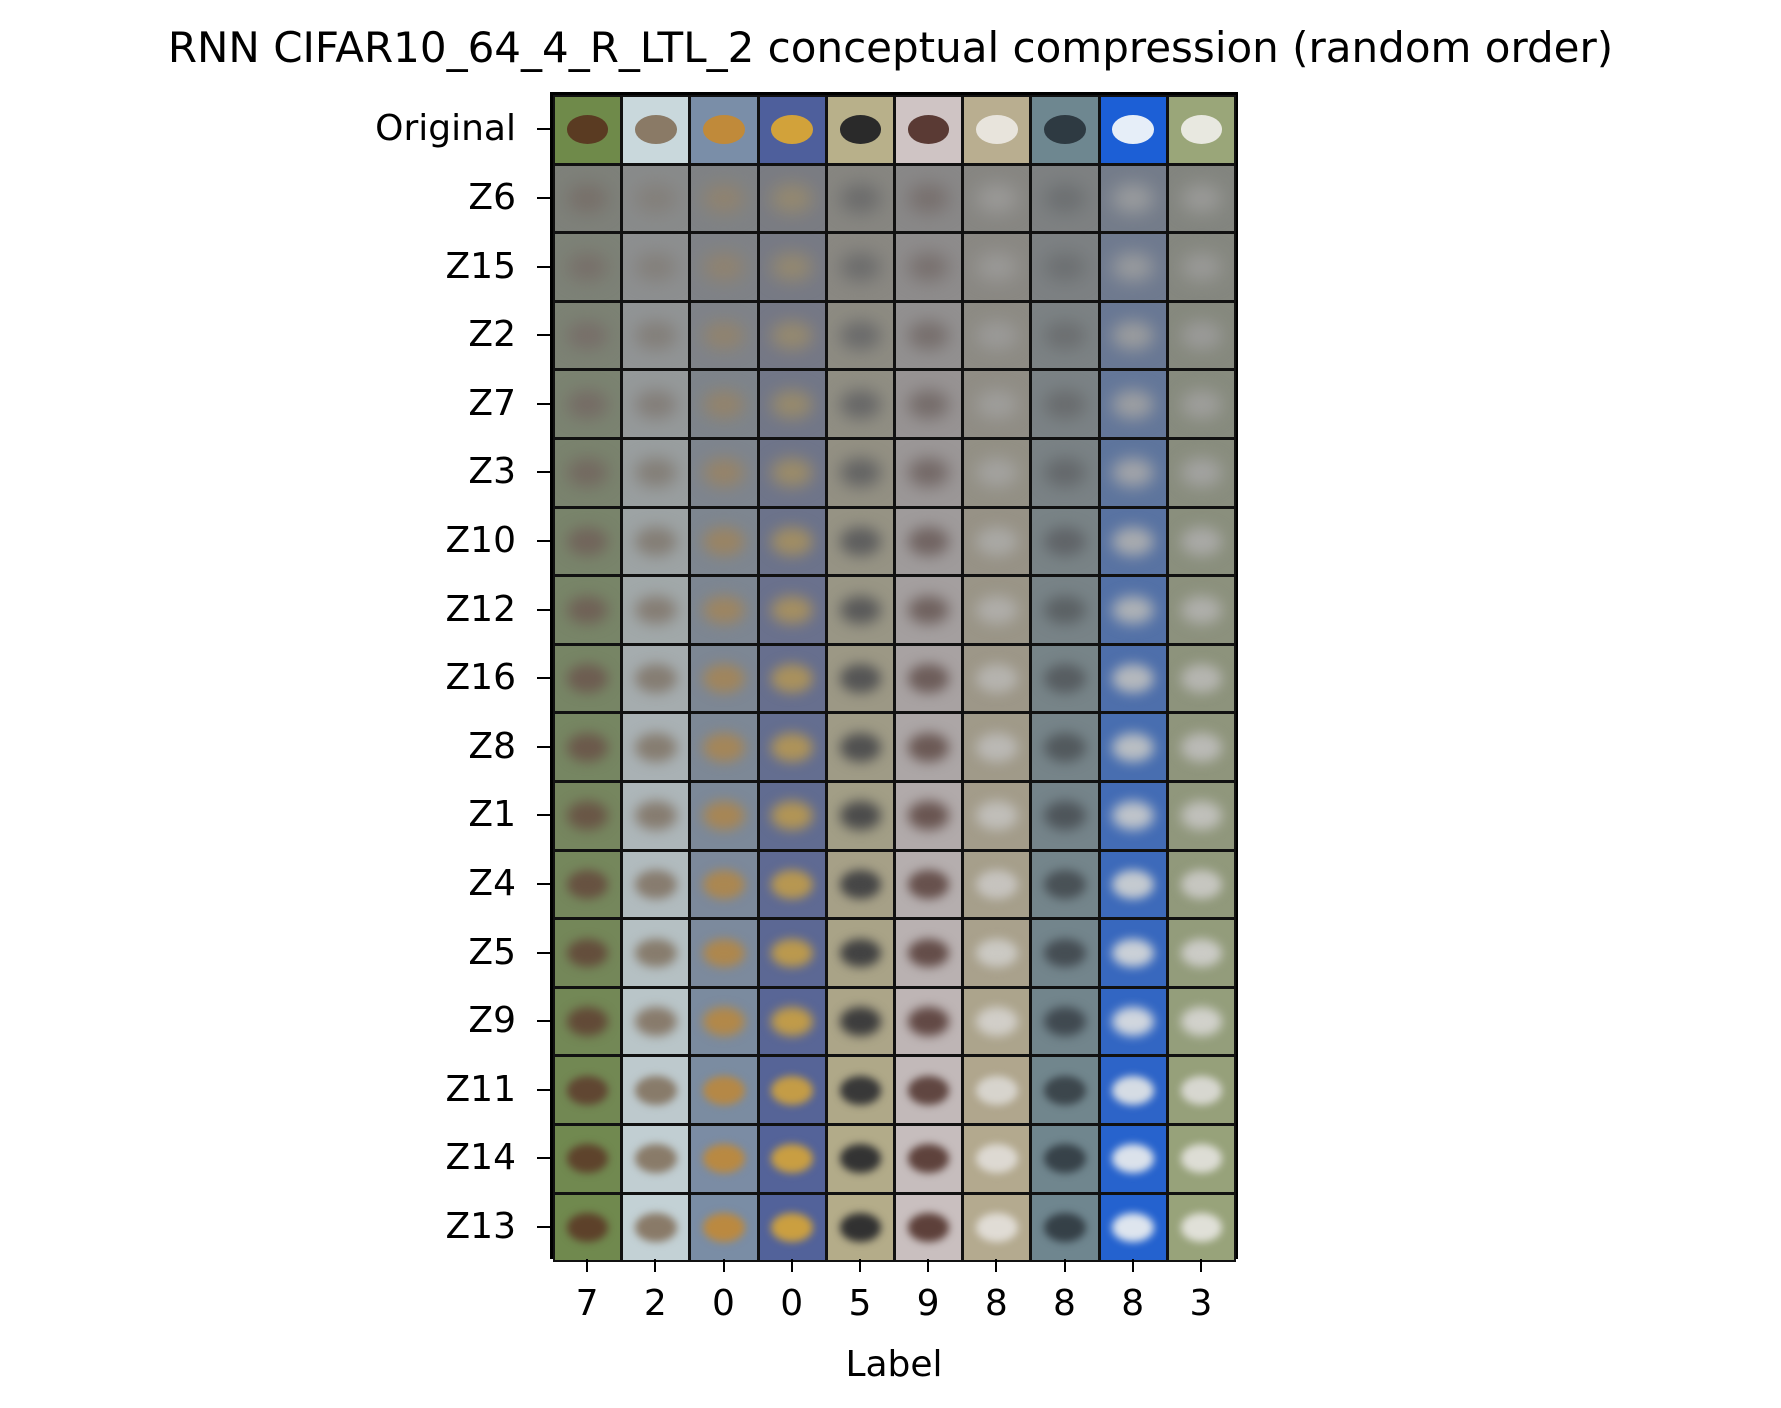 The image size is (1781, 1408). I want to click on y-tick-label: Z12, so click(480, 609).